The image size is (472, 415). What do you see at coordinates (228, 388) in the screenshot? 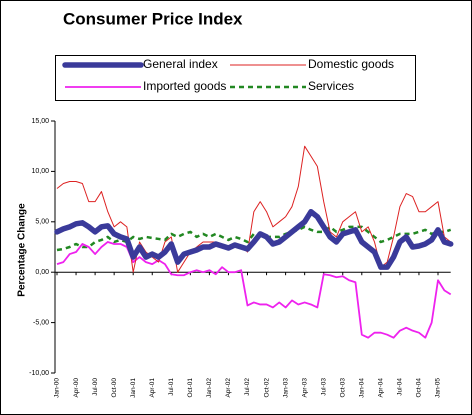
I see `x-tick-label: Apr-02` at bounding box center [228, 388].